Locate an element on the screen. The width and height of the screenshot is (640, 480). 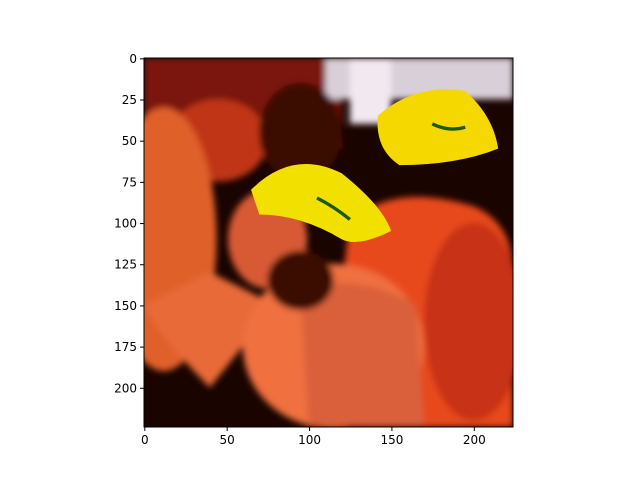
x-tick-label: 50 is located at coordinates (227, 440).